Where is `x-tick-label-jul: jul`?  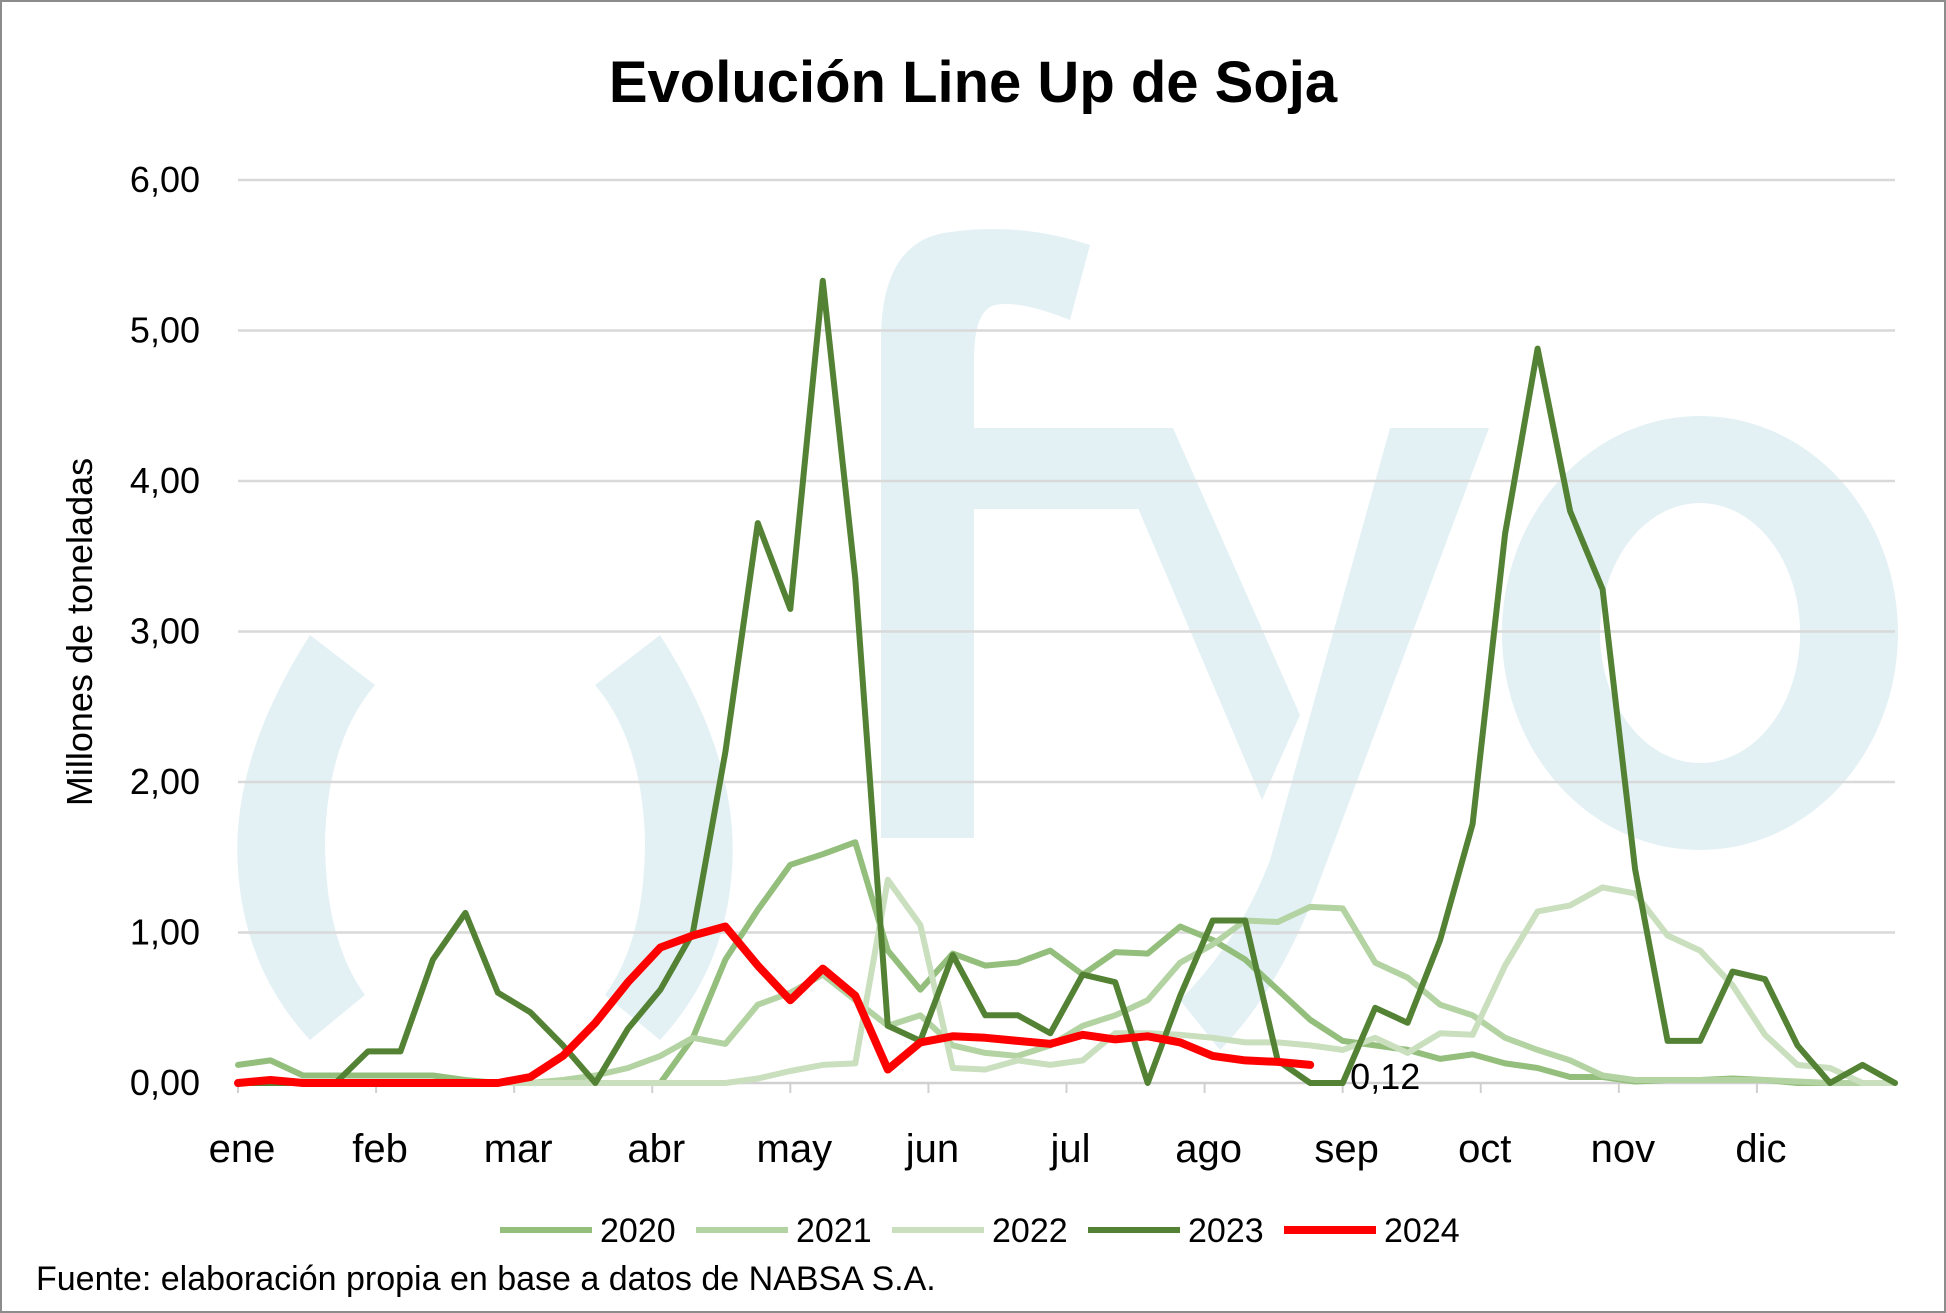
x-tick-label-jul: jul is located at coordinates (1069, 1149).